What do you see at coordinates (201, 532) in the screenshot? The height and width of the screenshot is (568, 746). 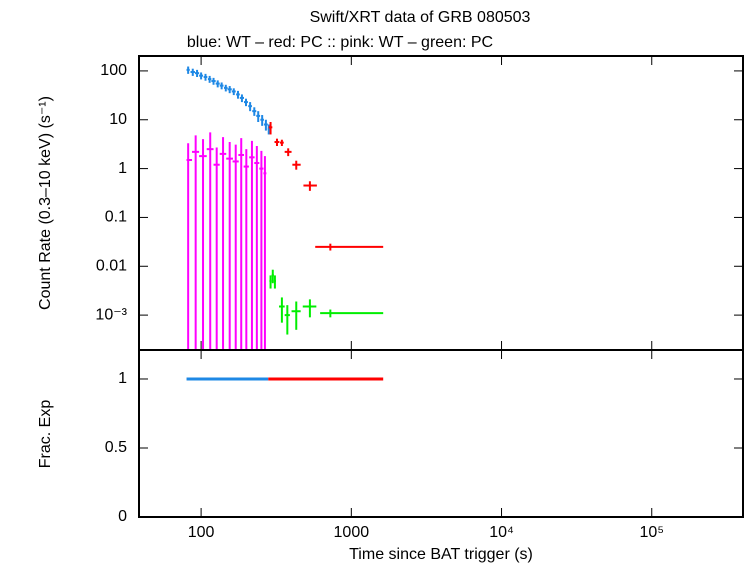 I see `x-tick-label: 100` at bounding box center [201, 532].